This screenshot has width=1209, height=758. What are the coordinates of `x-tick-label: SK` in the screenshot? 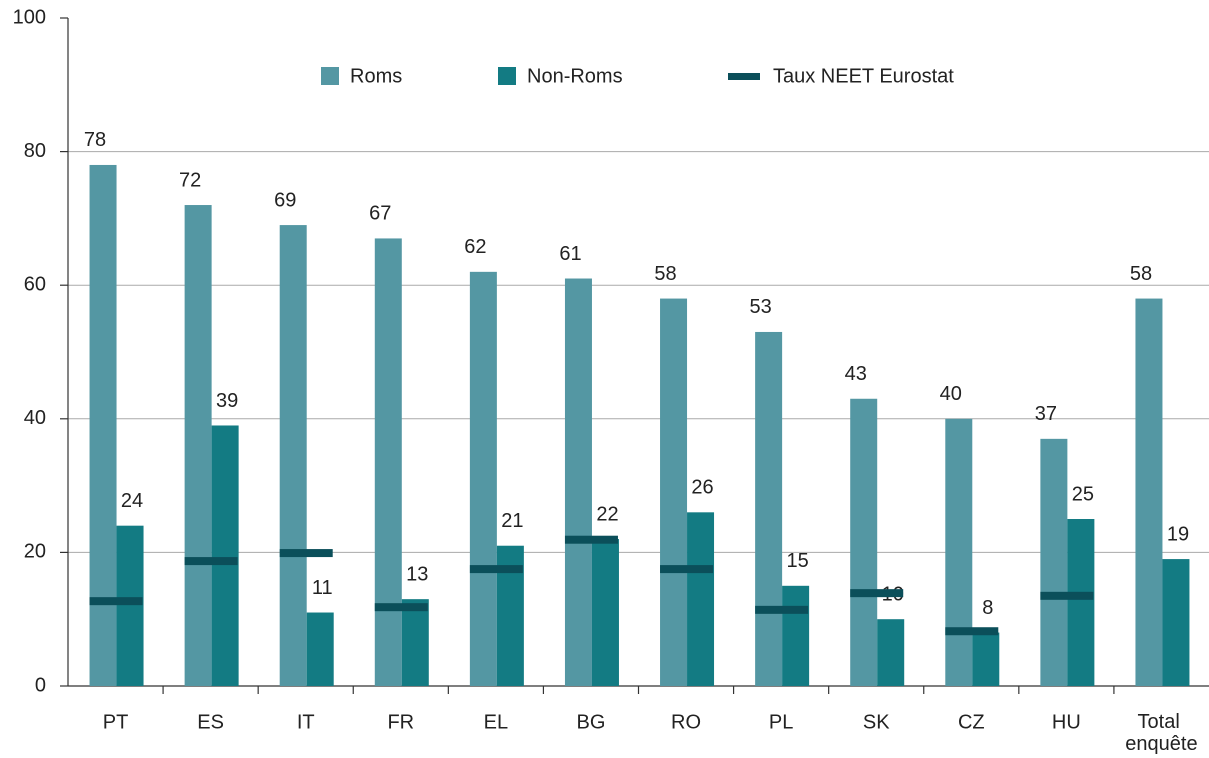 It's located at (876, 722).